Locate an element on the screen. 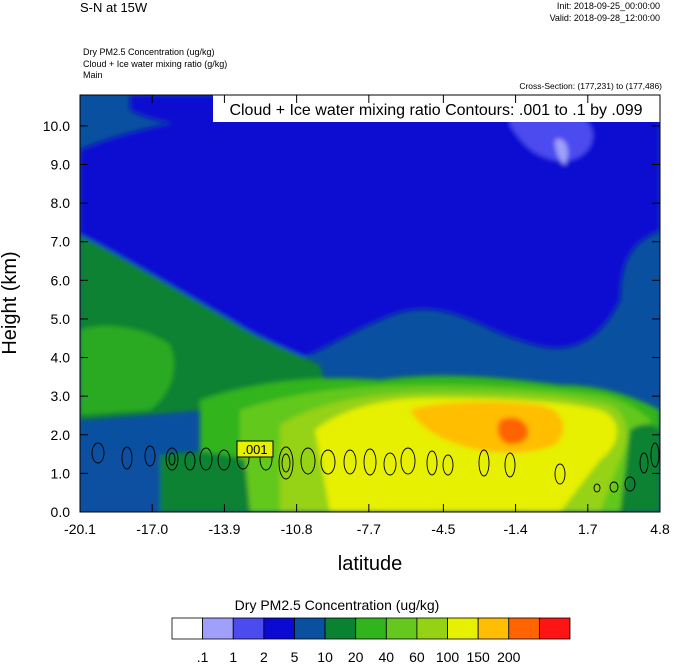  valid-time: Valid: 2018-09-28_12:00:00 is located at coordinates (604, 18).